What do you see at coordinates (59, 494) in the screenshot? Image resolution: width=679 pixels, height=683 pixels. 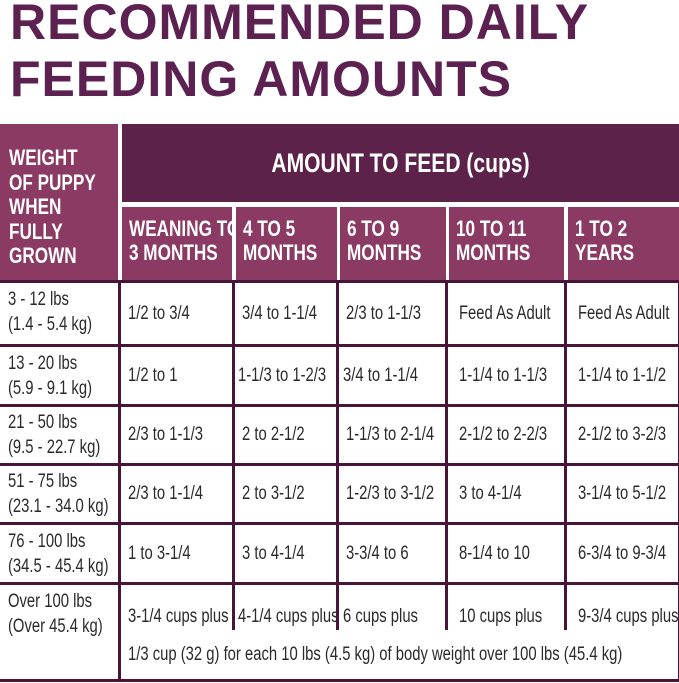 I see `weight-cell: 51 - 75 lbs (23.1 - 34.0 kg)` at bounding box center [59, 494].